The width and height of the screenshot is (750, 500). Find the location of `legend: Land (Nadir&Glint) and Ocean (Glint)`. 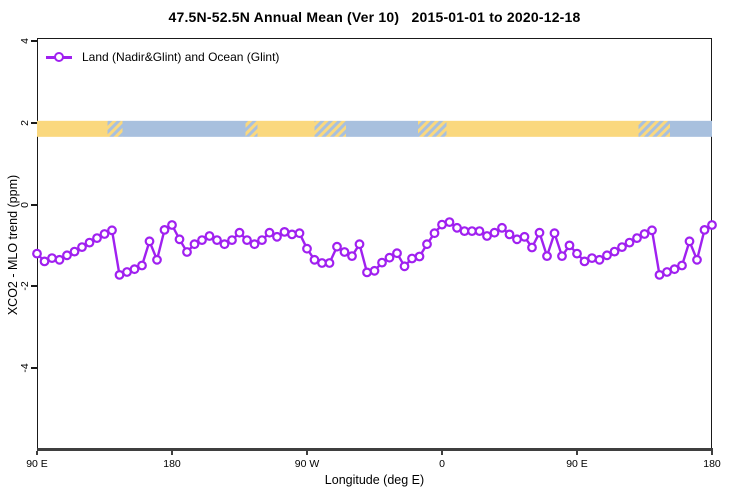

legend: Land (Nadir&Glint) and Ocean (Glint) is located at coordinates (162, 57).